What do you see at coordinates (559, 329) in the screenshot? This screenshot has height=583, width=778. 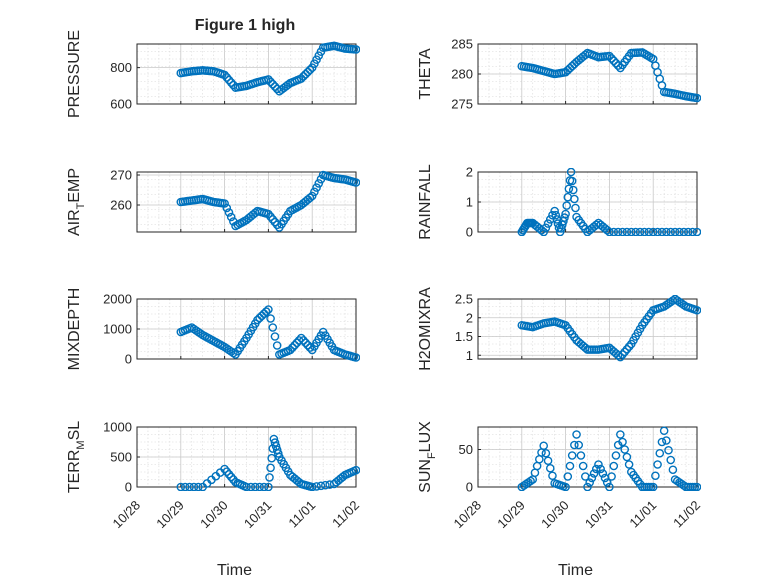 I see `subplot-6: 1 1.5 2 2.5 H2OMIXRA` at bounding box center [559, 329].